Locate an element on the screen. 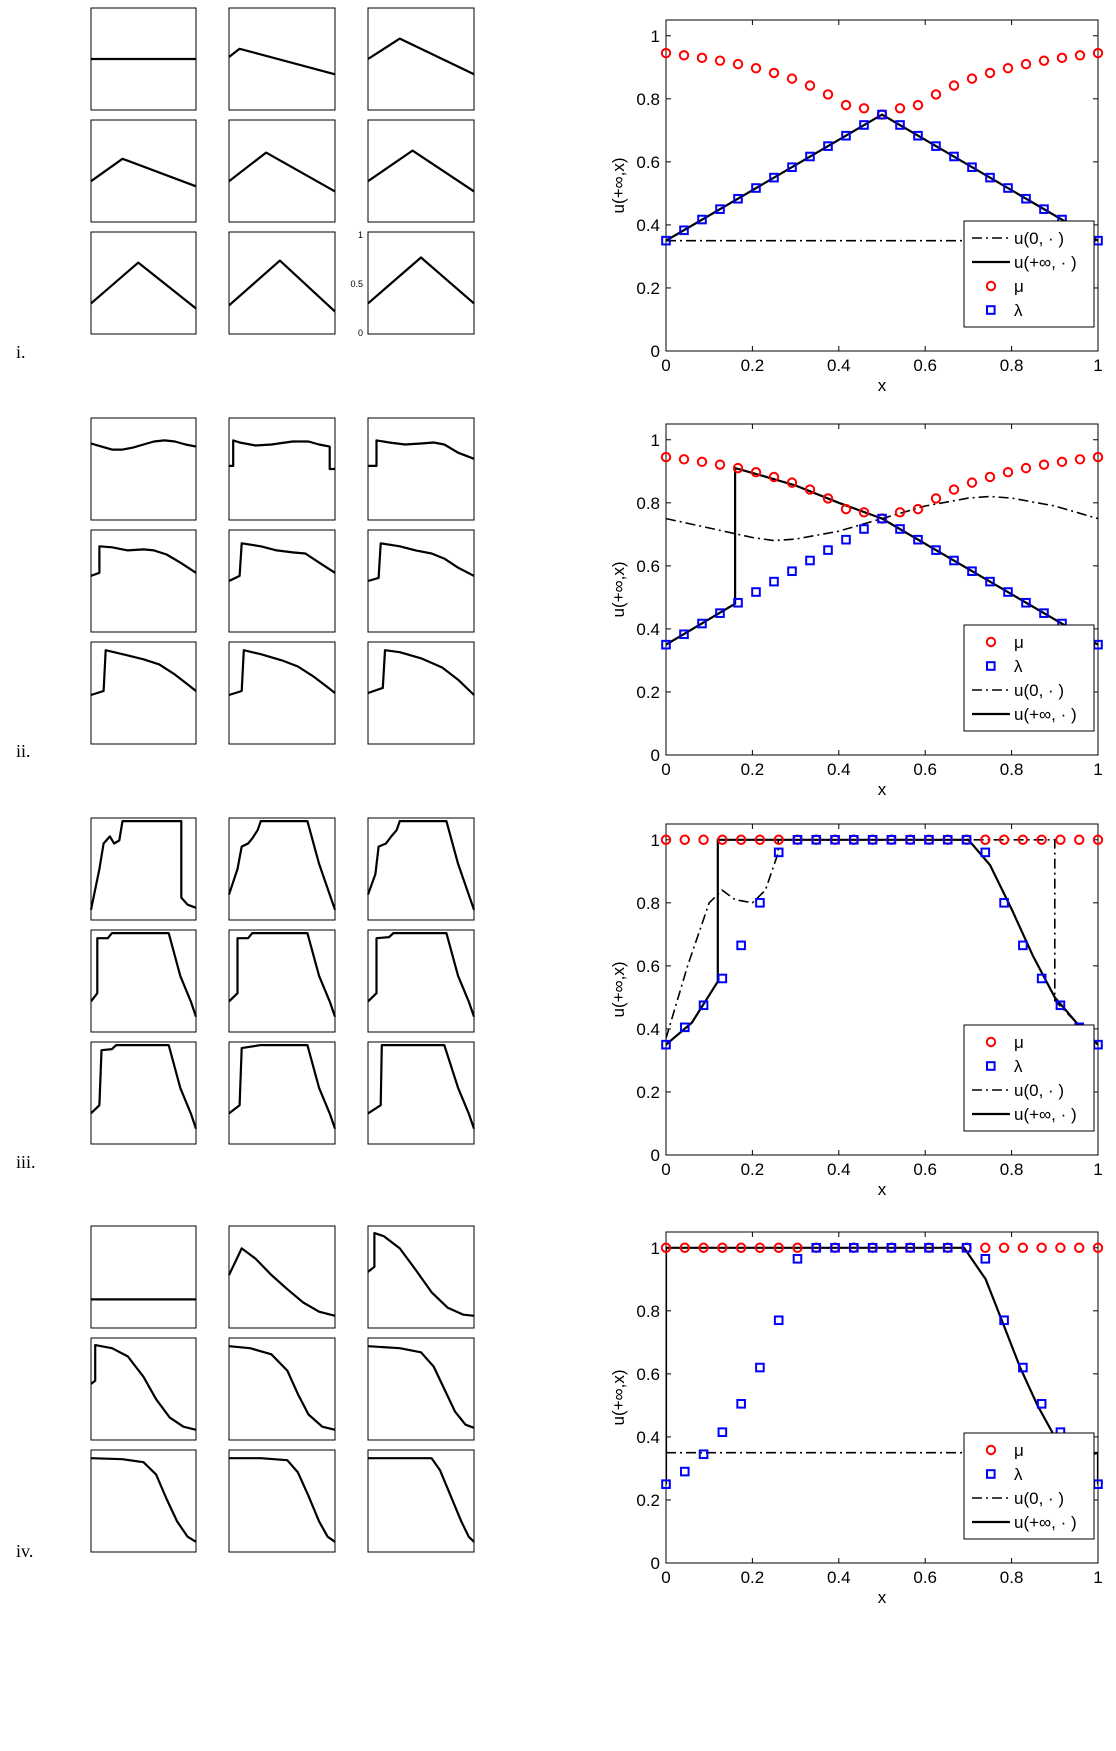 The width and height of the screenshot is (1116, 1751). row-label: iv. is located at coordinates (24, 1551).